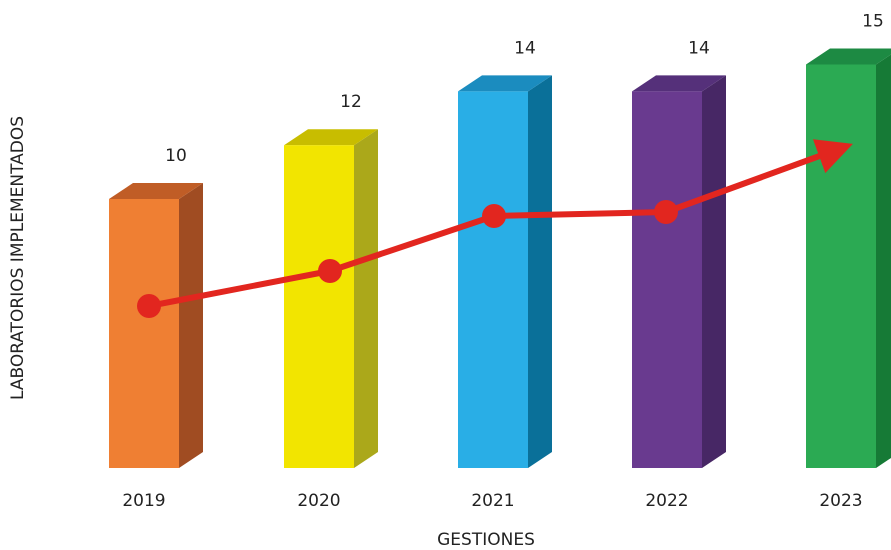 This screenshot has width=891, height=550. I want to click on data-label-2023: 15, so click(873, 22).